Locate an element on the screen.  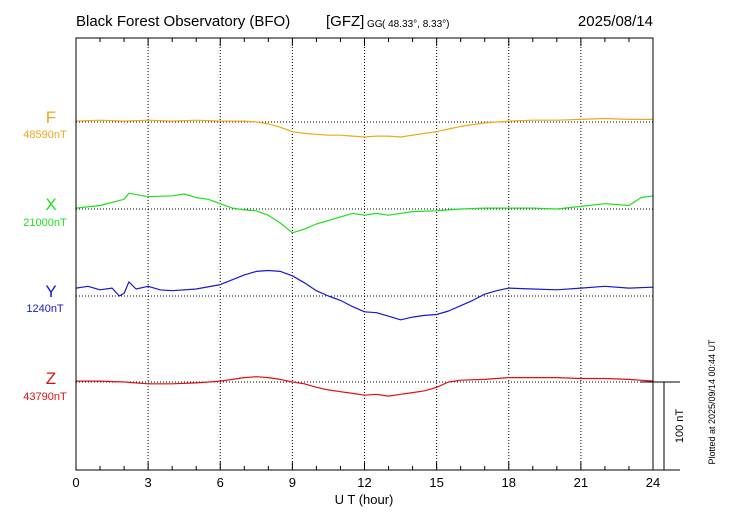
series-name-y: Y is located at coordinates (50, 291).